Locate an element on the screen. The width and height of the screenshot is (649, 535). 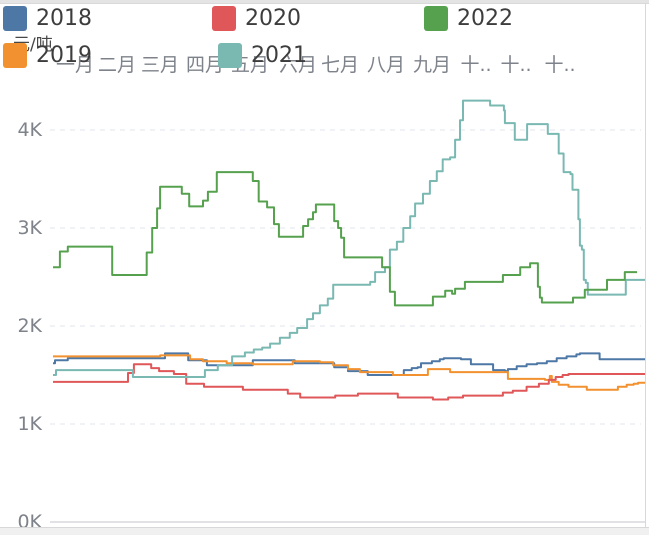
legend-swatch-2018 is located at coordinates (15, 18).